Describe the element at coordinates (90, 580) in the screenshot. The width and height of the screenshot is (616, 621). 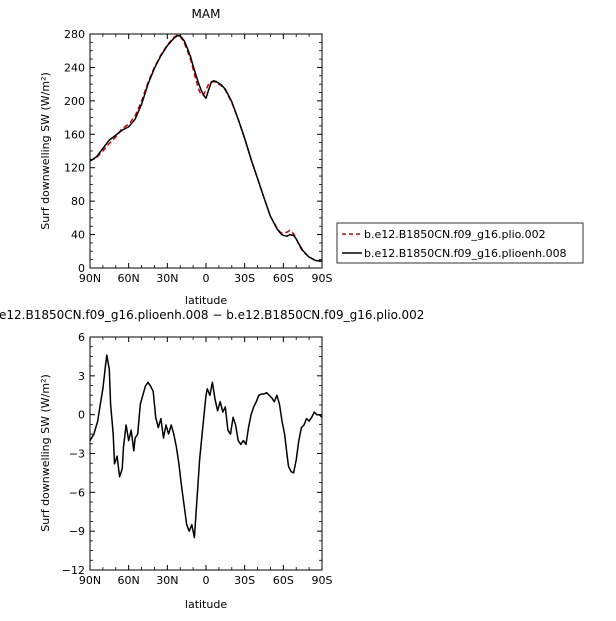
I see `bottom-xtick-label: 90N` at that location.